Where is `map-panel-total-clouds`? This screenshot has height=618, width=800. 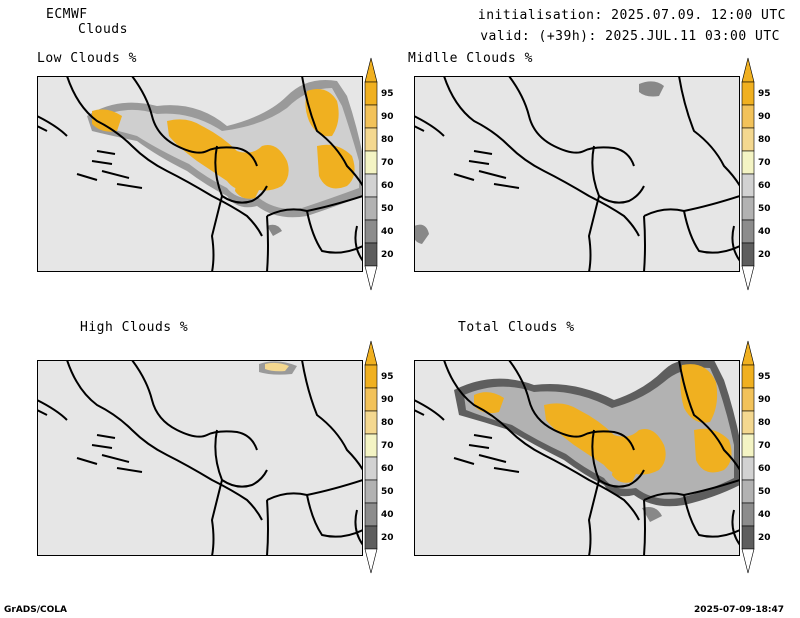
map-panel-total-clouds is located at coordinates (577, 458).